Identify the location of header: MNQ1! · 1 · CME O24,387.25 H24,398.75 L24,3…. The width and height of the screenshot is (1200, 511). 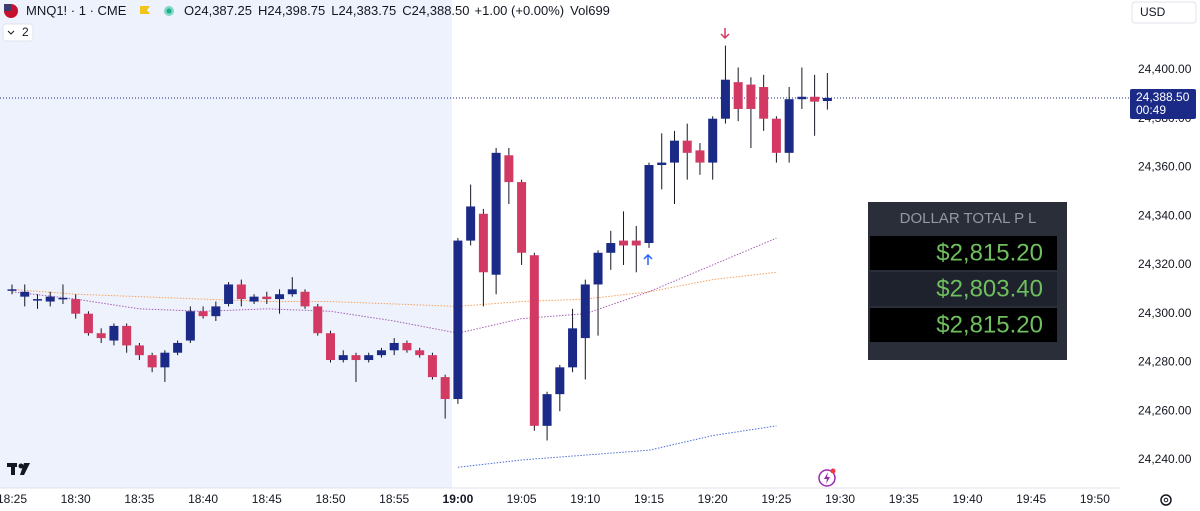
(318, 10).